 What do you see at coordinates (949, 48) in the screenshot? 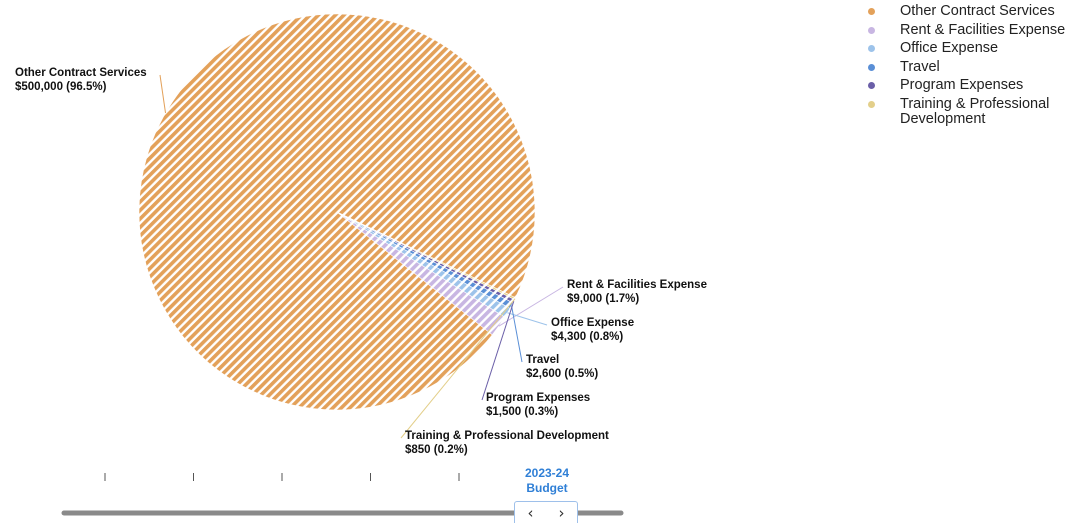
I see `legend-label: Office Expense` at bounding box center [949, 48].